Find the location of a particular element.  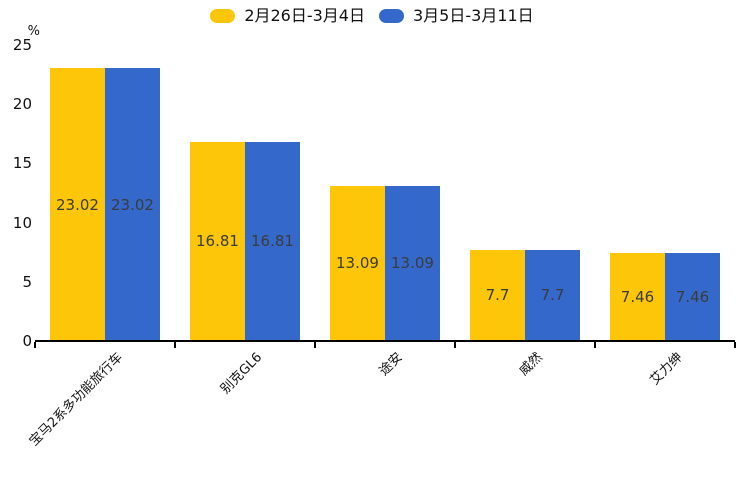

bar-series0-cat1: 16.81 is located at coordinates (217, 241).